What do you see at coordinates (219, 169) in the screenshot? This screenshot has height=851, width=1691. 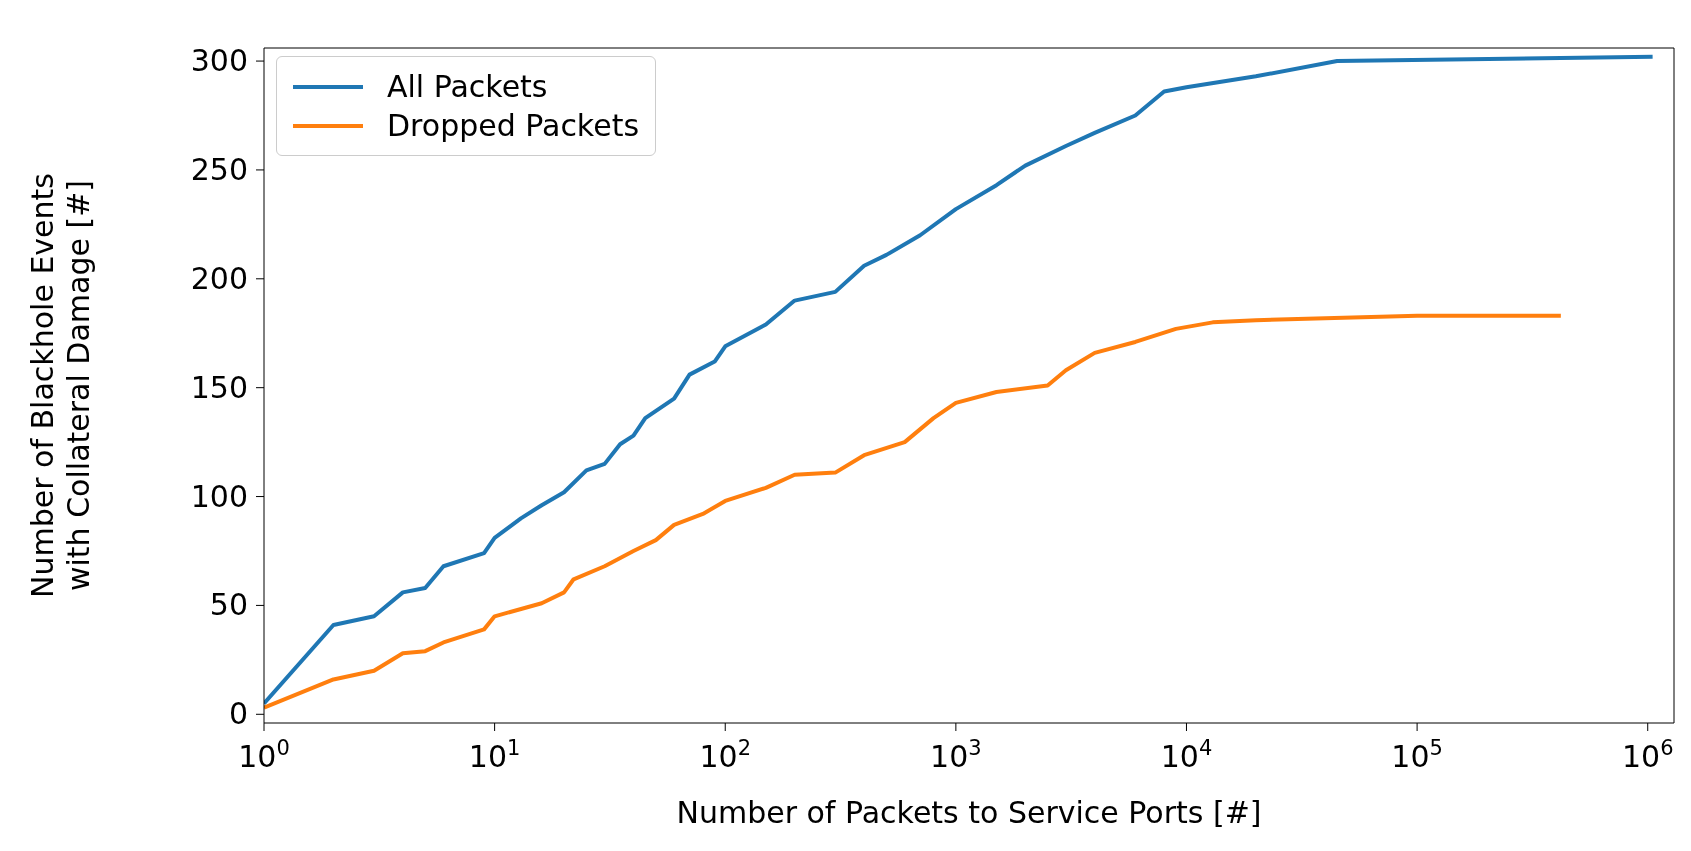 I see `y-tick-label: 250` at bounding box center [219, 169].